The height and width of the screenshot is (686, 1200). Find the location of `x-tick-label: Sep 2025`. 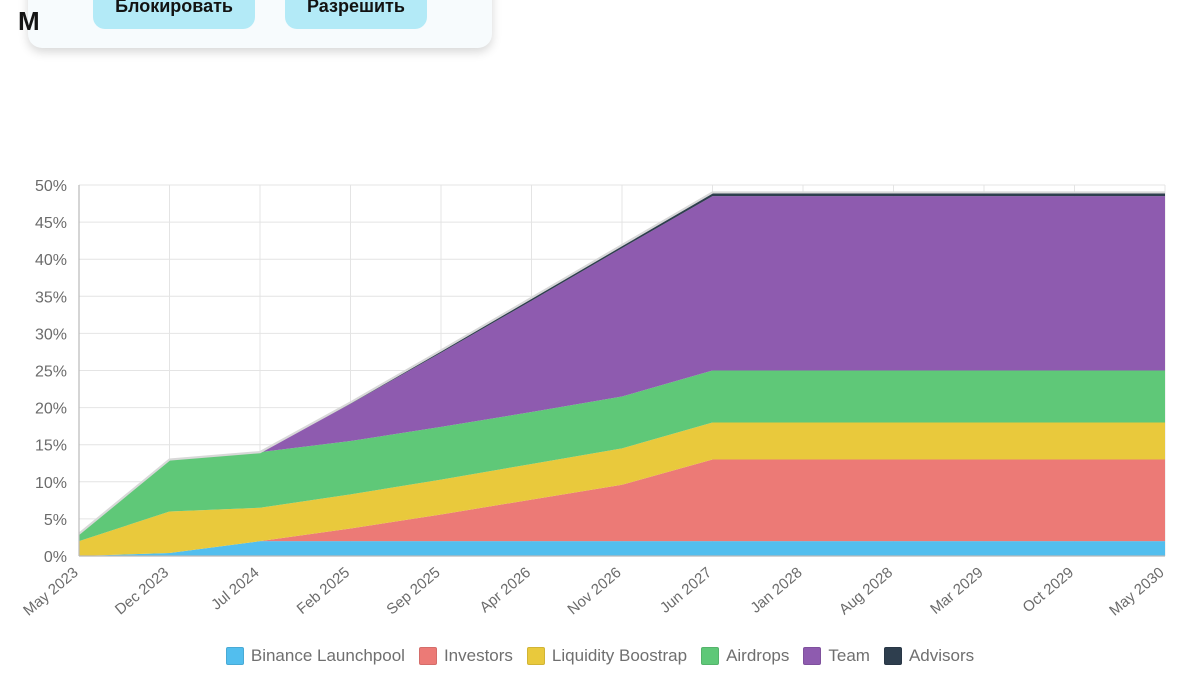

x-tick-label: Sep 2025 is located at coordinates (413, 591).